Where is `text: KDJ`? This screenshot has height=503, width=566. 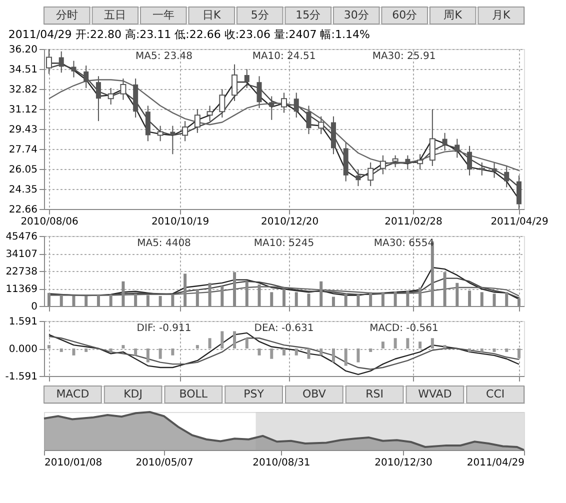
text: KDJ is located at coordinates (133, 394).